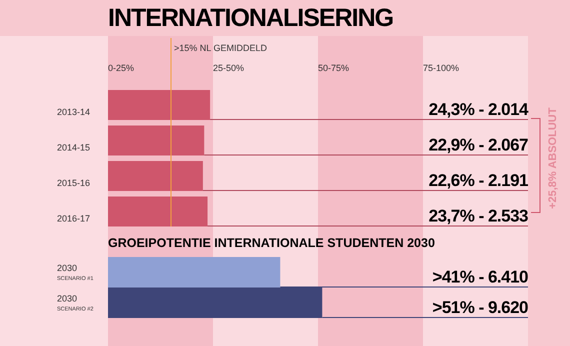 This screenshot has width=570, height=346. Describe the element at coordinates (334, 68) in the screenshot. I see `band-label: 50-75%` at that location.